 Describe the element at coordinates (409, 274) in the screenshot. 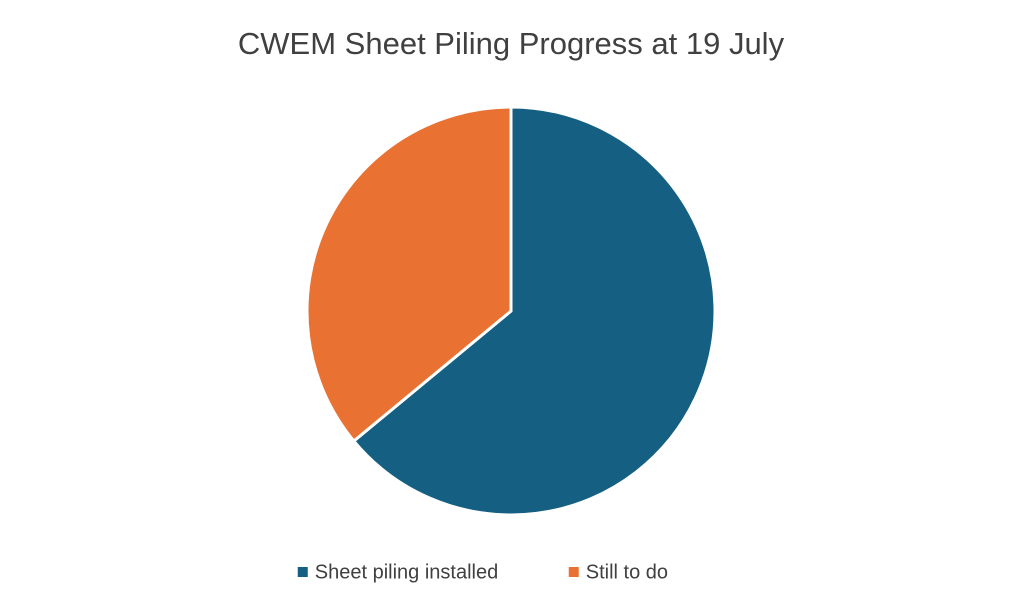

I see `pie-slice` at that location.